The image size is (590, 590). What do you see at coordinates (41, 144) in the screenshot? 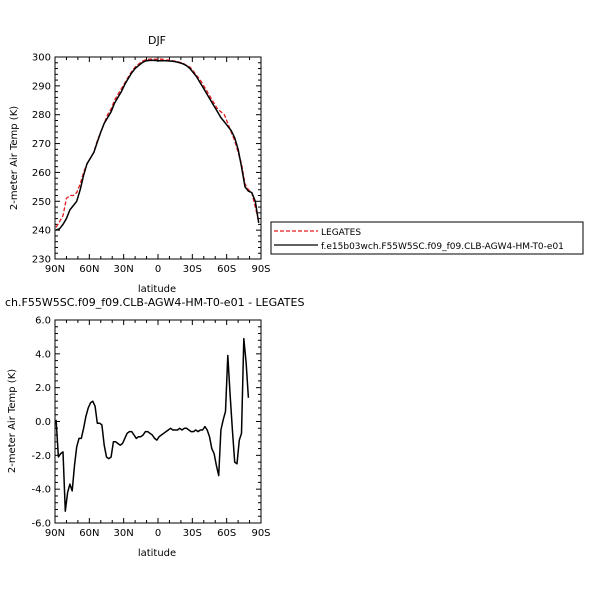
I see `top-y-tick-label: 270` at bounding box center [41, 144].